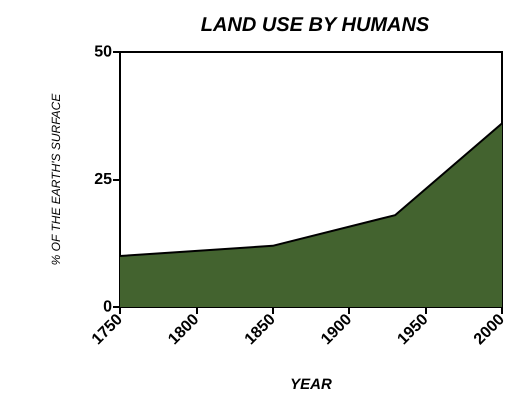 Image resolution: width=510 pixels, height=420 pixels. Describe the element at coordinates (107, 307) in the screenshot. I see `y-tick-label: 0` at that location.